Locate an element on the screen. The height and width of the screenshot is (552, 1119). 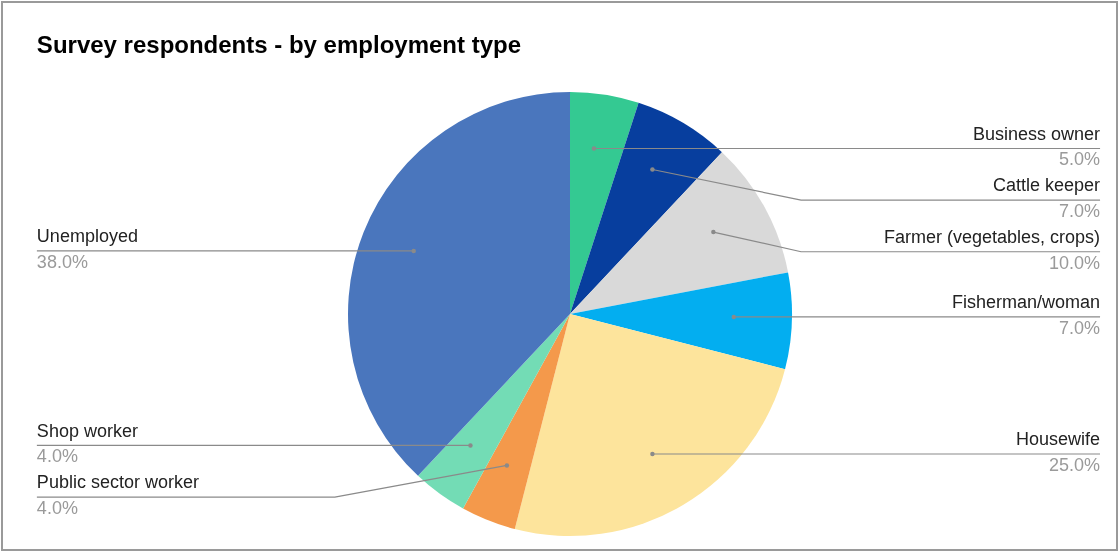
slice-label: Unemployed is located at coordinates (87, 235).